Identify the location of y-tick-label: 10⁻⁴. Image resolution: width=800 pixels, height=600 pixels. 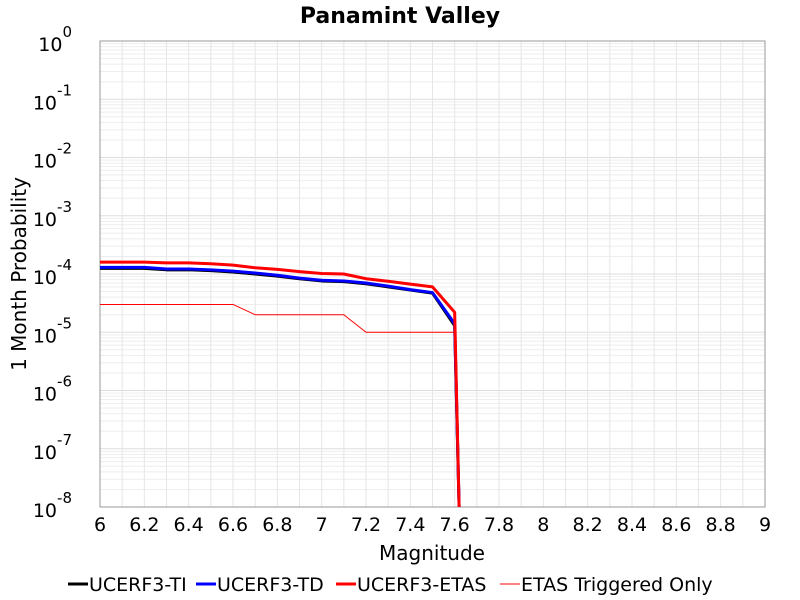
(52, 272).